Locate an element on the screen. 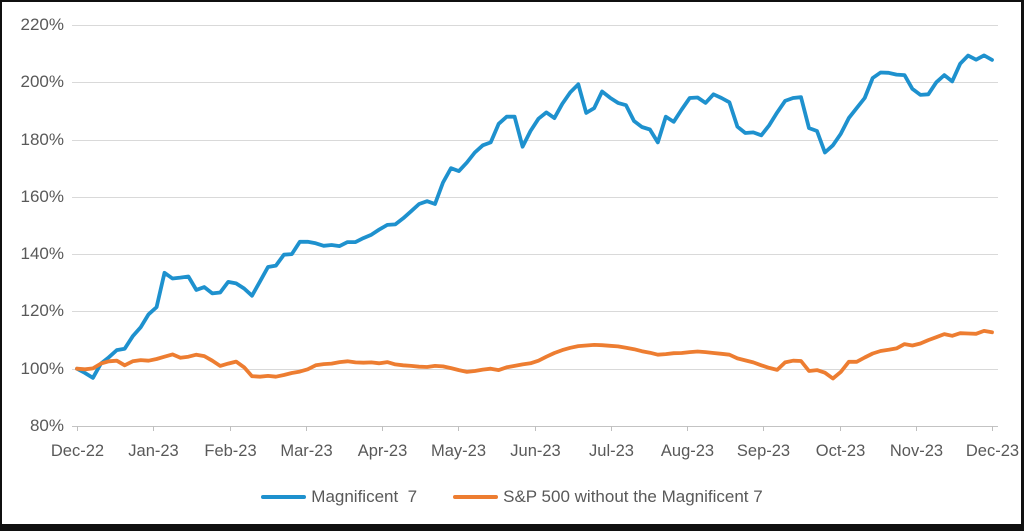  y-axis-tick-label: 120% is located at coordinates (42, 311).